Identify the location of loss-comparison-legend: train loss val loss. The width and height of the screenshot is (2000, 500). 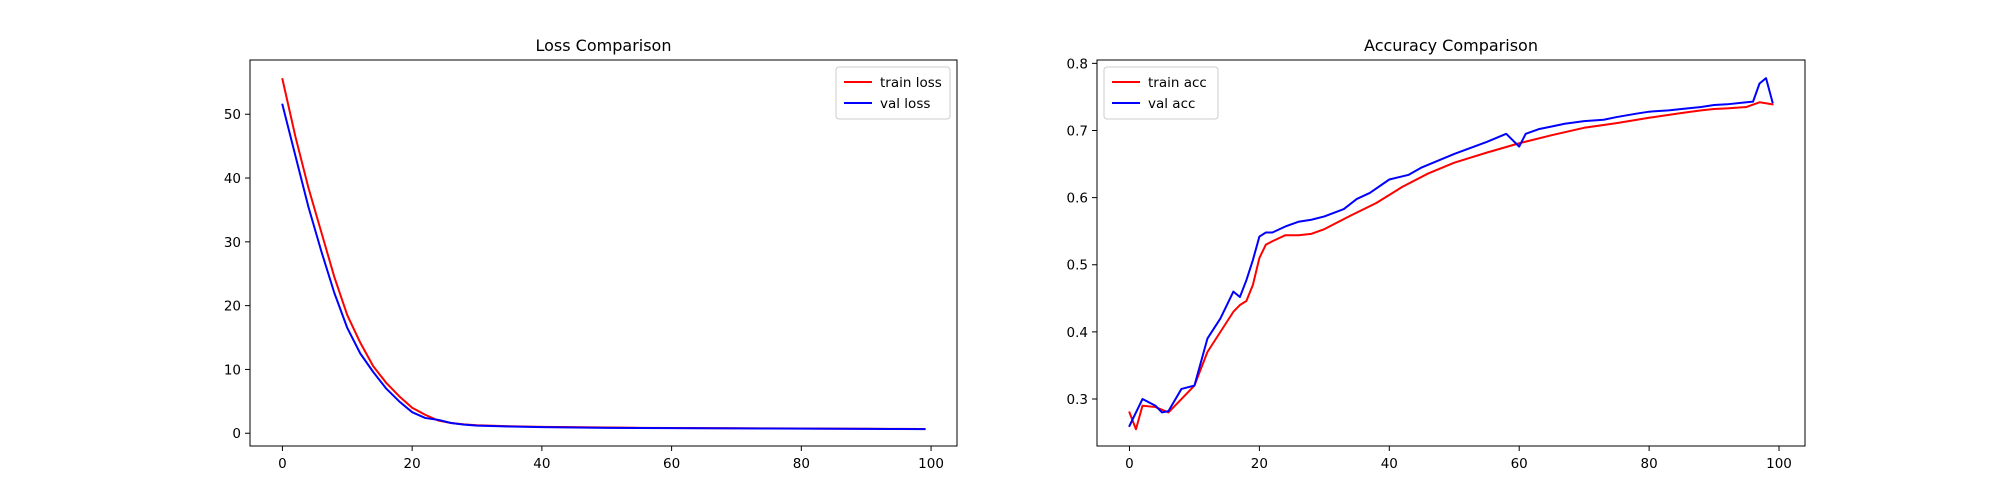
(893, 93).